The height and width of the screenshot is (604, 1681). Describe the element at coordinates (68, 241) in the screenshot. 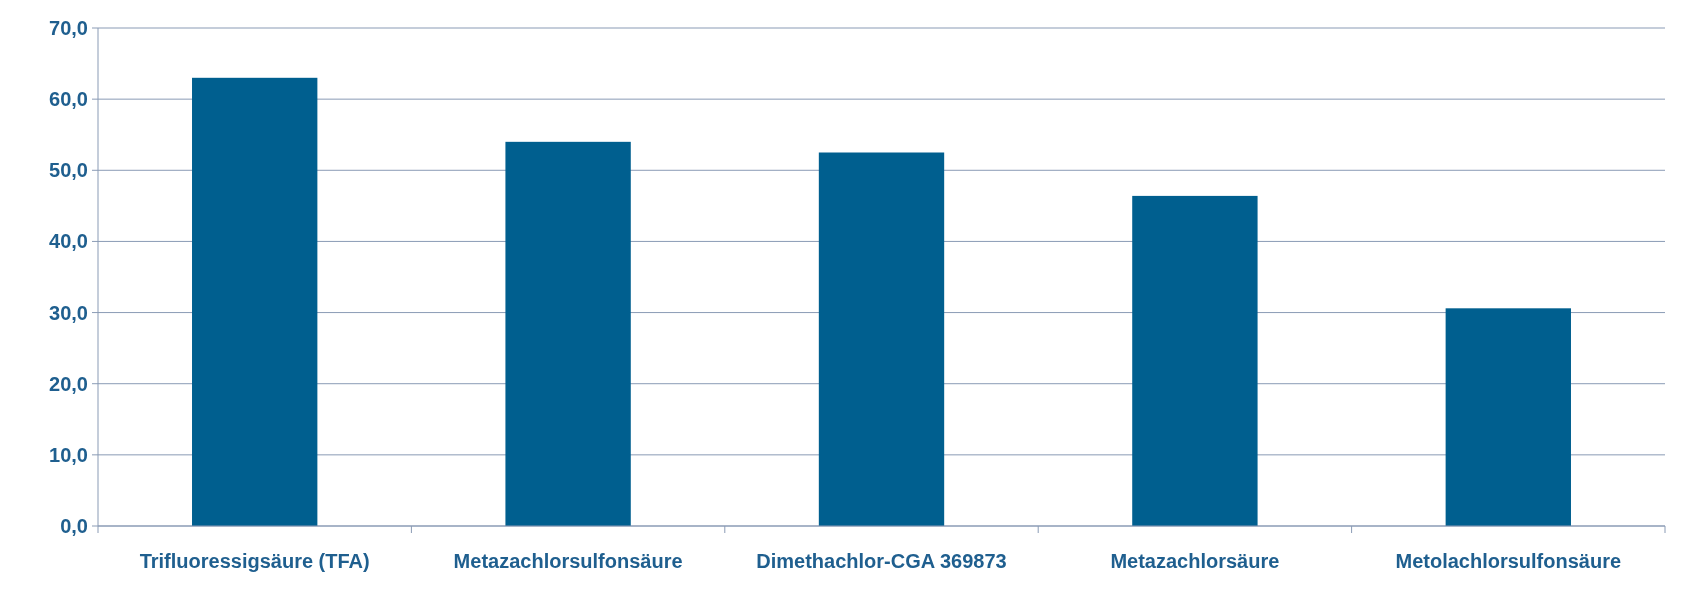

I see `y-tick-label: 40,0` at that location.